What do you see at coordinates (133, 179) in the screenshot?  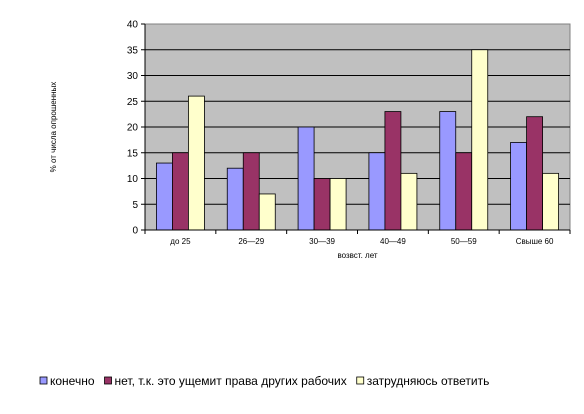 I see `y-tick-label: 10` at bounding box center [133, 179].